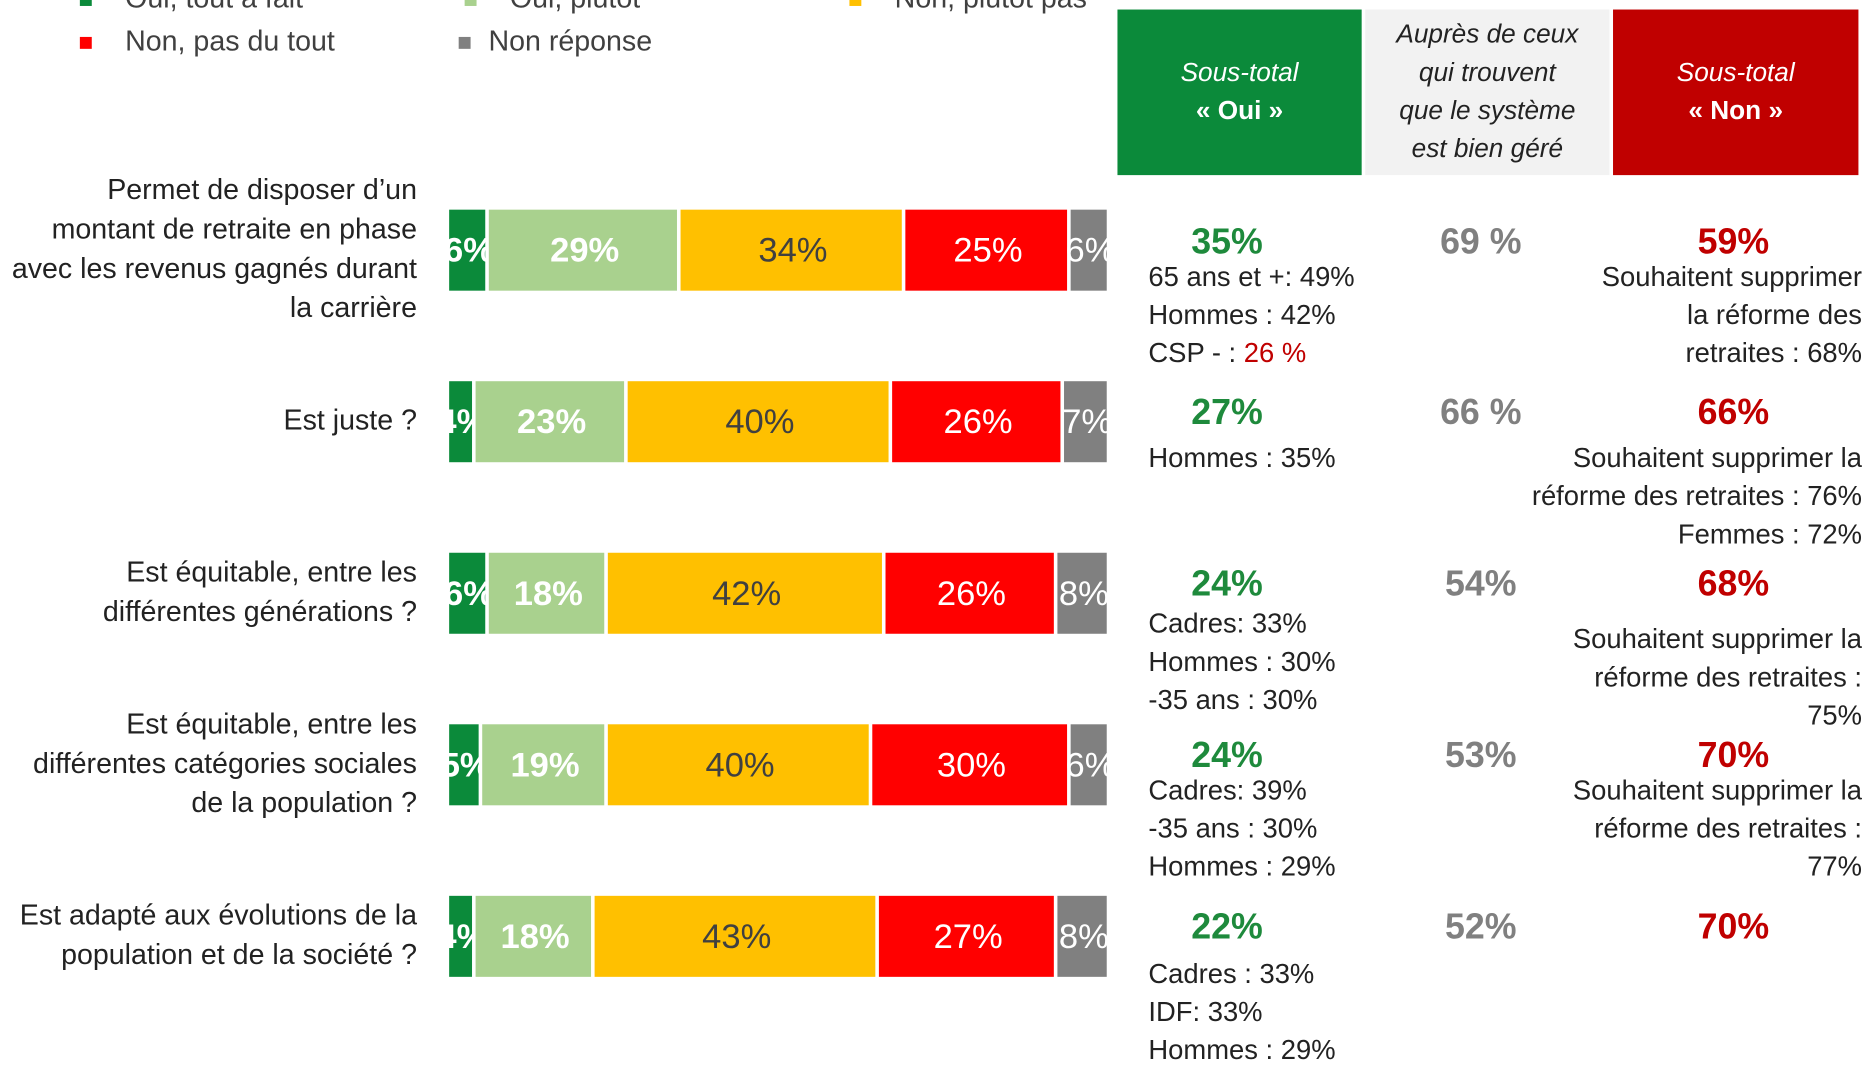 The image size is (1868, 1065). Describe the element at coordinates (1227, 242) in the screenshot. I see `oui-total: 35%` at that location.